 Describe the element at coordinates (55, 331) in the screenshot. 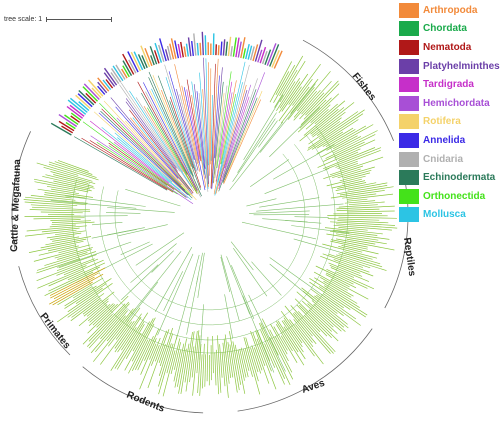

I see `clade-label-primates: Primates` at that location.